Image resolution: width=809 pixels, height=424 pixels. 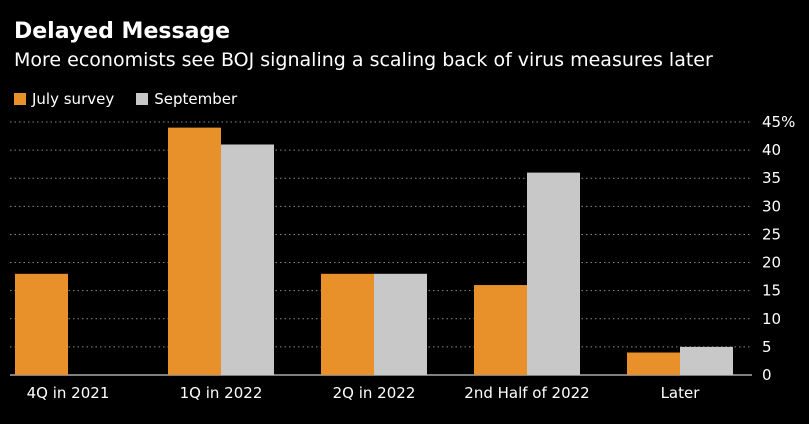 What do you see at coordinates (771, 150) in the screenshot?
I see `y-tick-label: 40` at bounding box center [771, 150].